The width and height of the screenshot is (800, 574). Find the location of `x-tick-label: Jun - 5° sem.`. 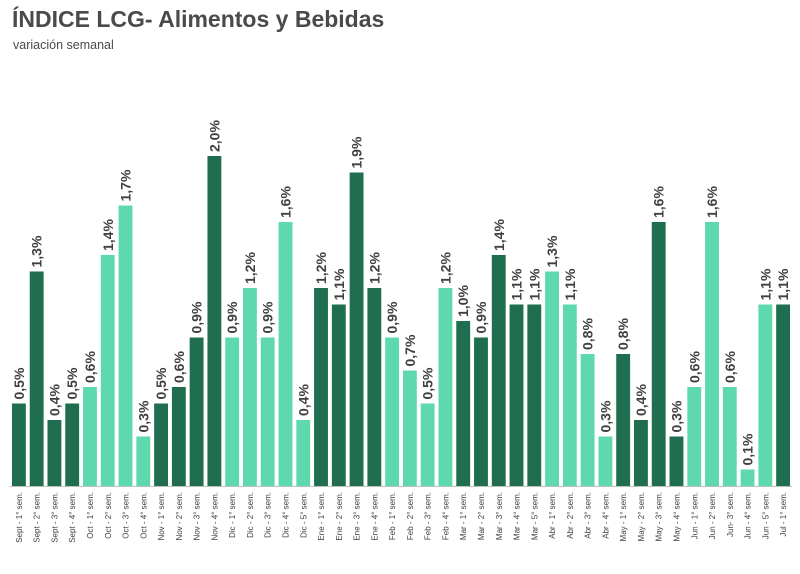

x-tick-label: Jun - 5° sem. is located at coordinates (765, 515).